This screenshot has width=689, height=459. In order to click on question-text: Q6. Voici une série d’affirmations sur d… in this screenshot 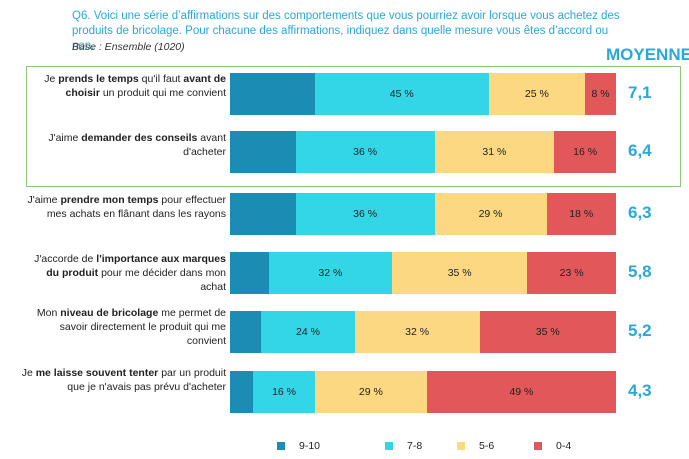, I will do `click(346, 31)`.